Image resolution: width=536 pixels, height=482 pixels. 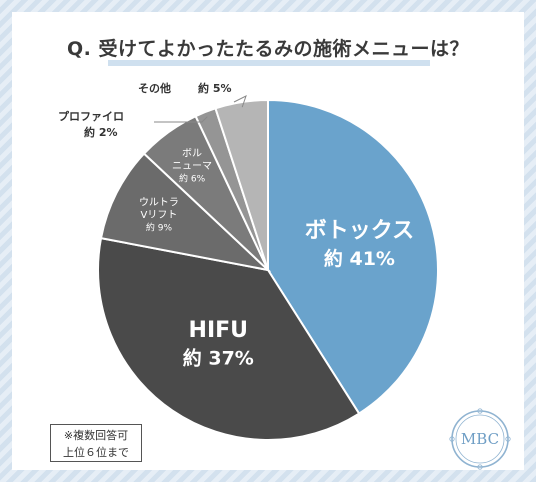 I want to click on pie-slice-ultra, so click(x=185, y=212).